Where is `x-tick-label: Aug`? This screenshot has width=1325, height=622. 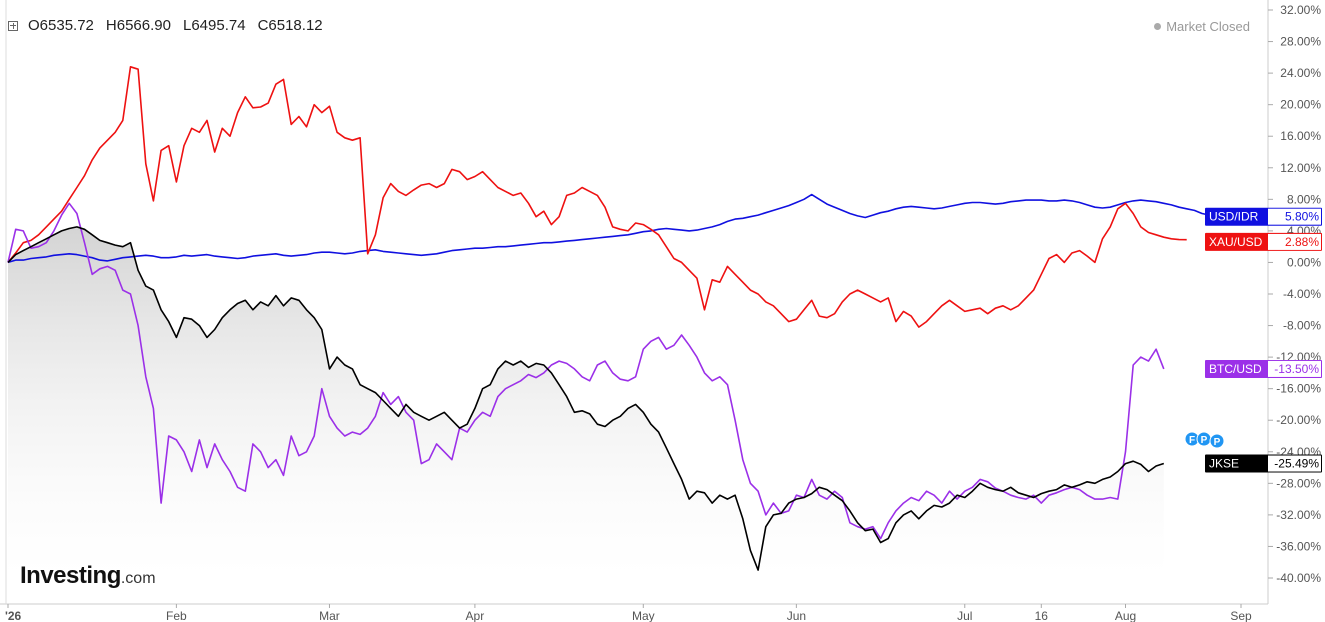 x-tick-label: Aug is located at coordinates (1125, 615).